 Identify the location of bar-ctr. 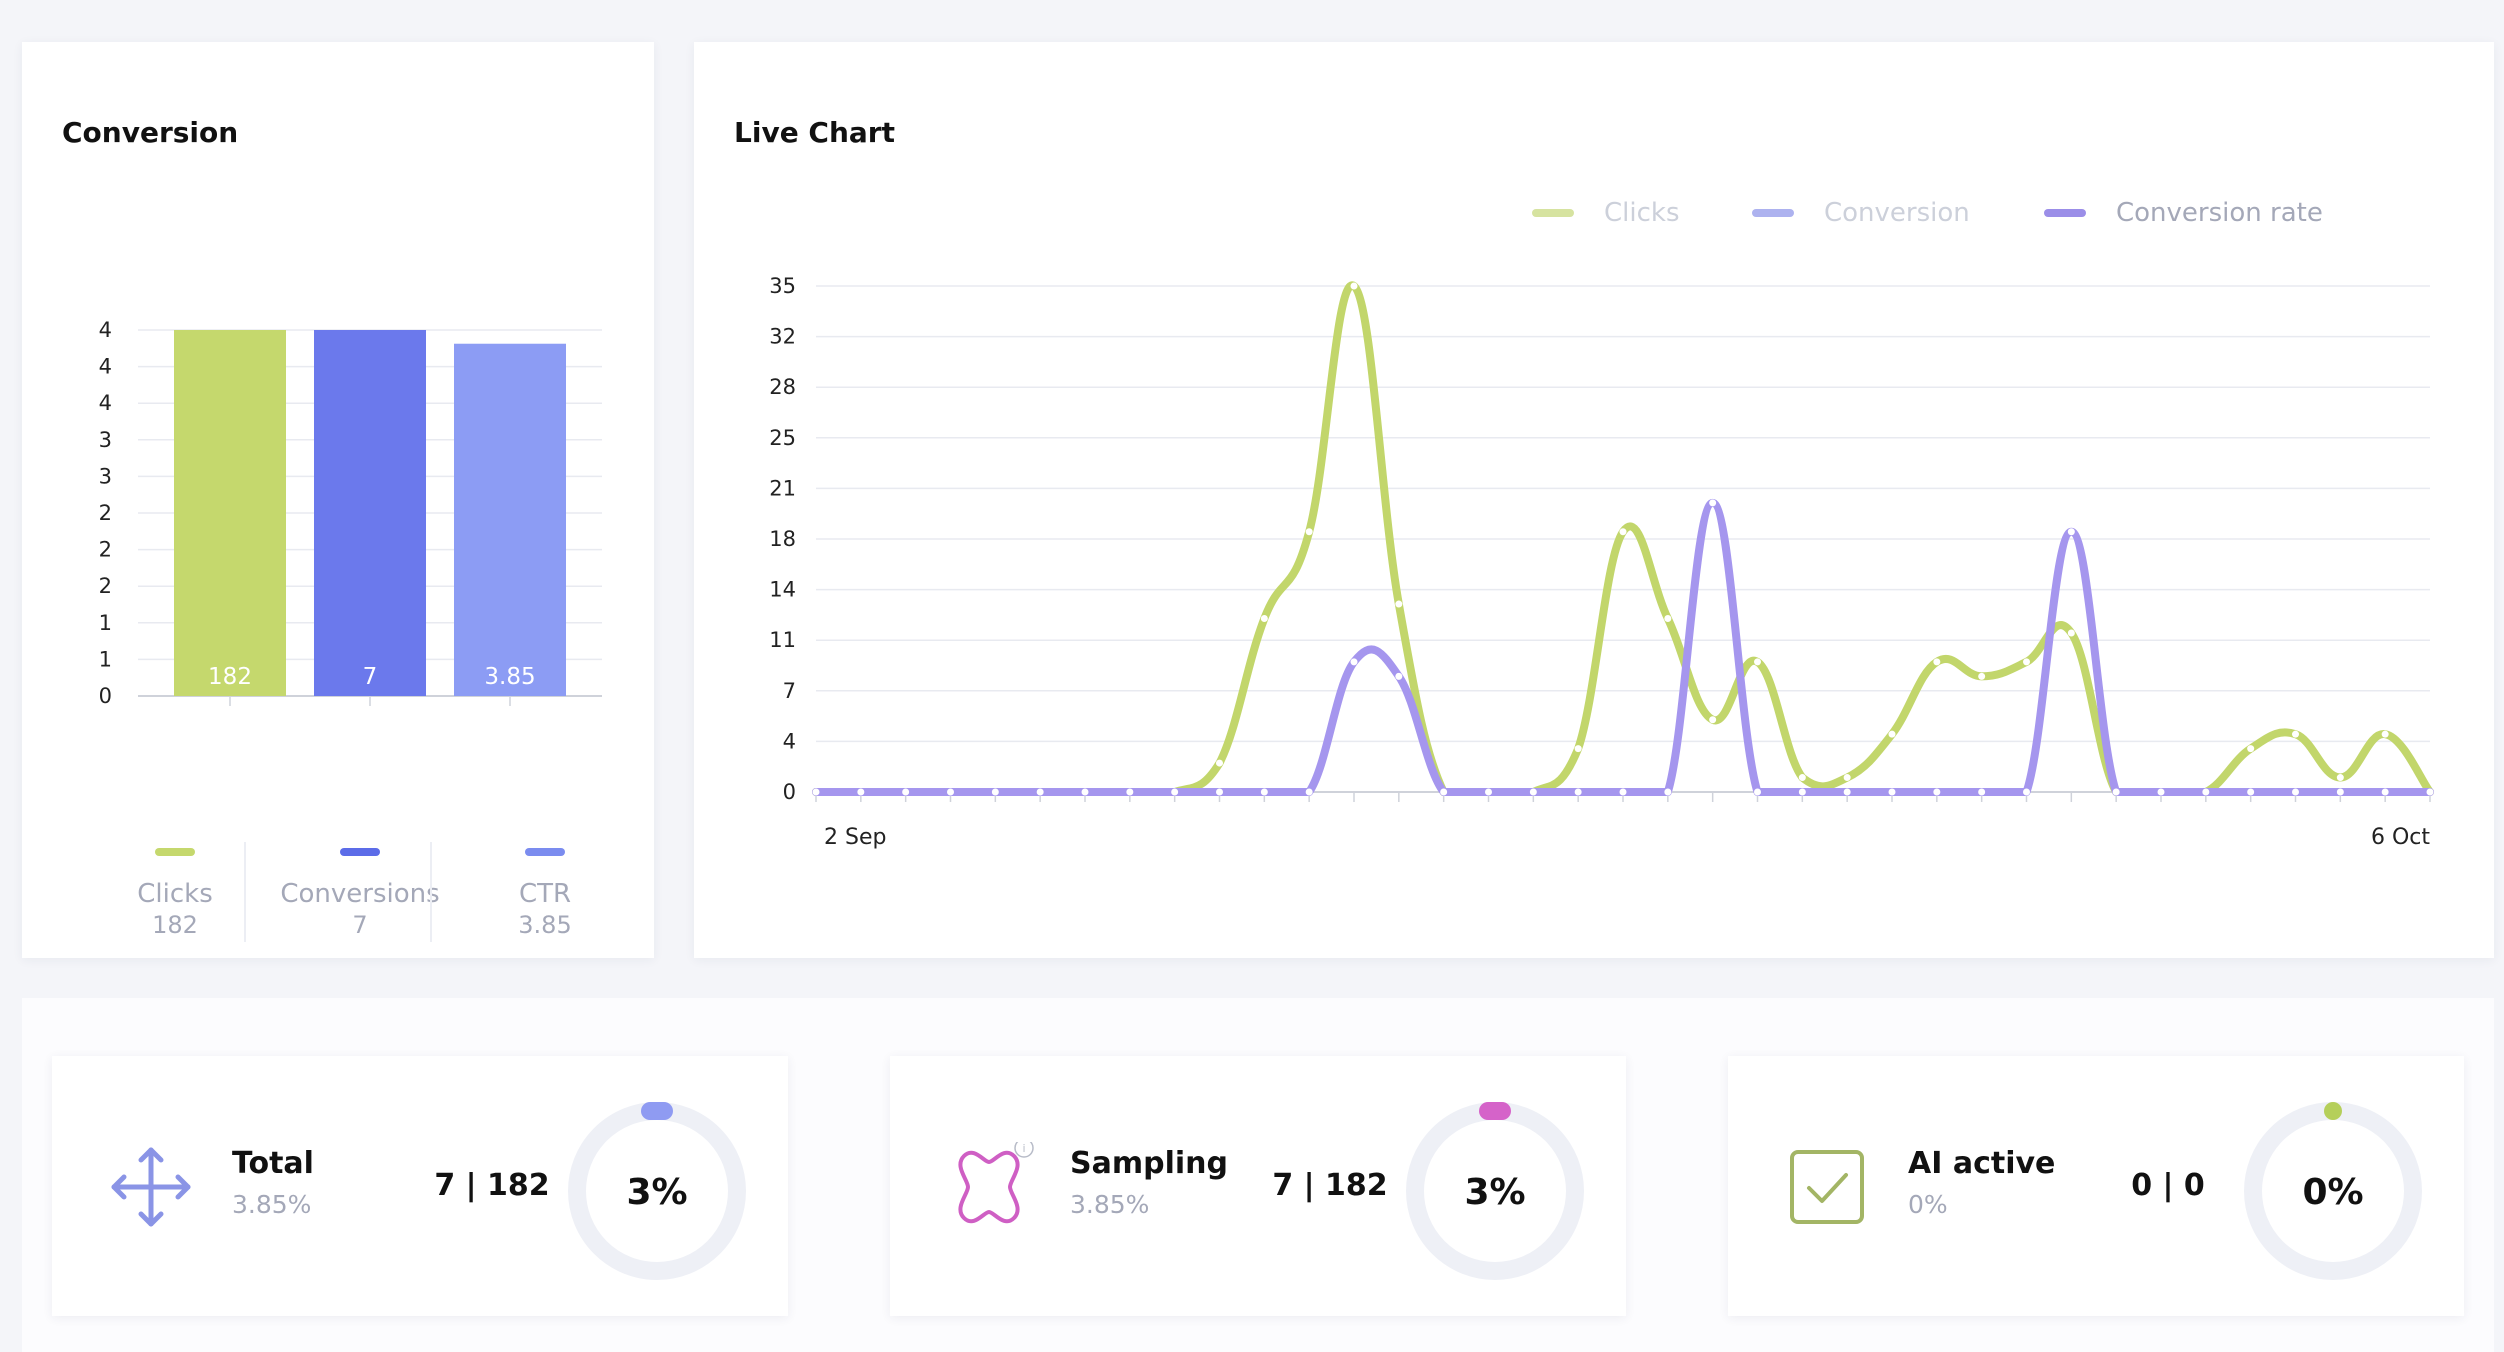
(510, 519).